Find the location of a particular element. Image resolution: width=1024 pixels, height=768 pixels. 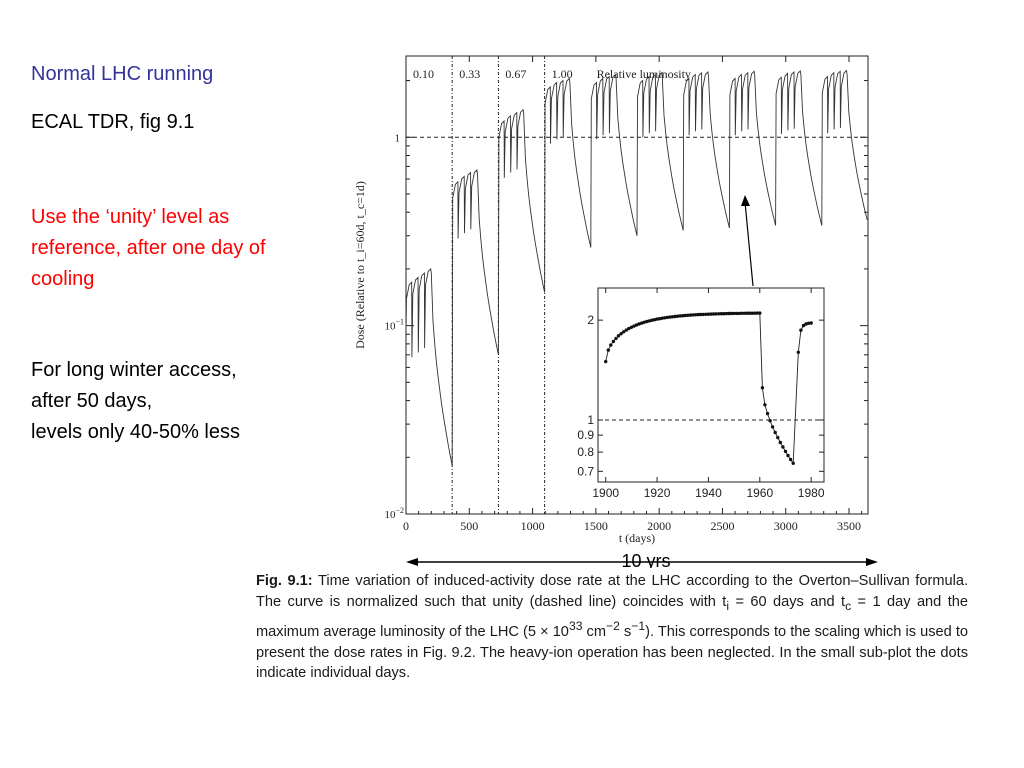

inset-pointer-line is located at coordinates (749, 244).